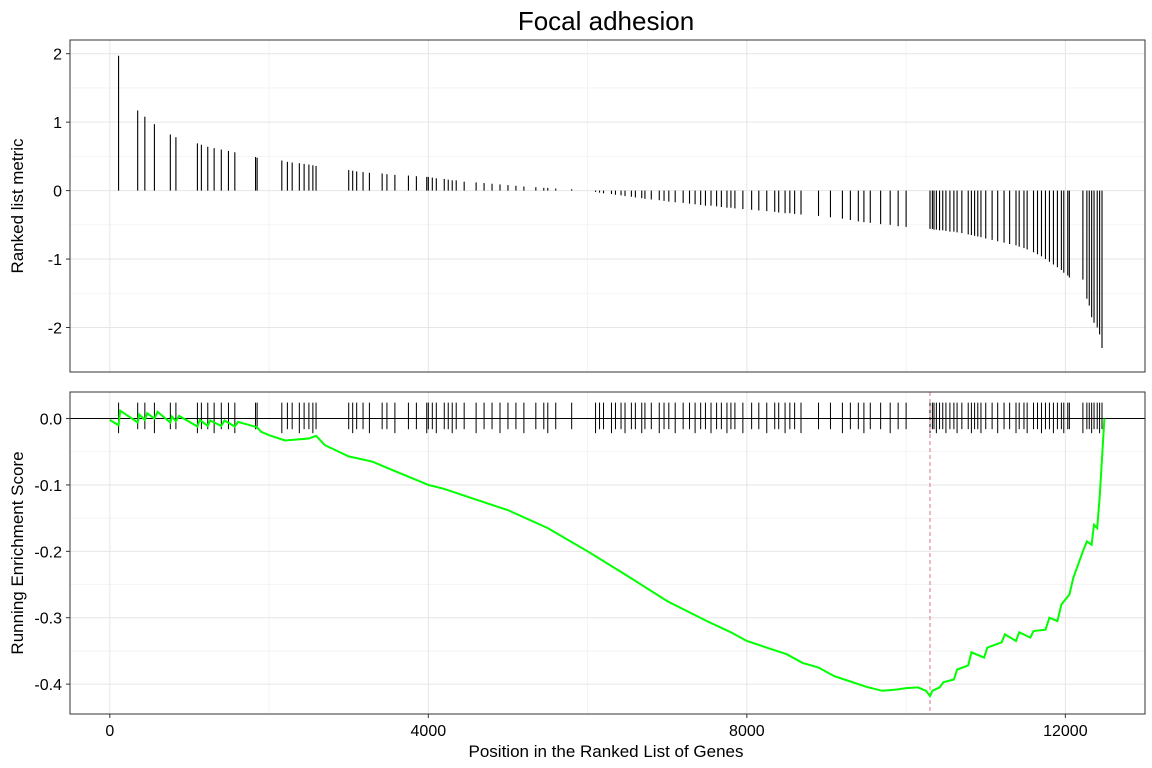  Describe the element at coordinates (55, 329) in the screenshot. I see `top-y-tick-label: -2` at that location.